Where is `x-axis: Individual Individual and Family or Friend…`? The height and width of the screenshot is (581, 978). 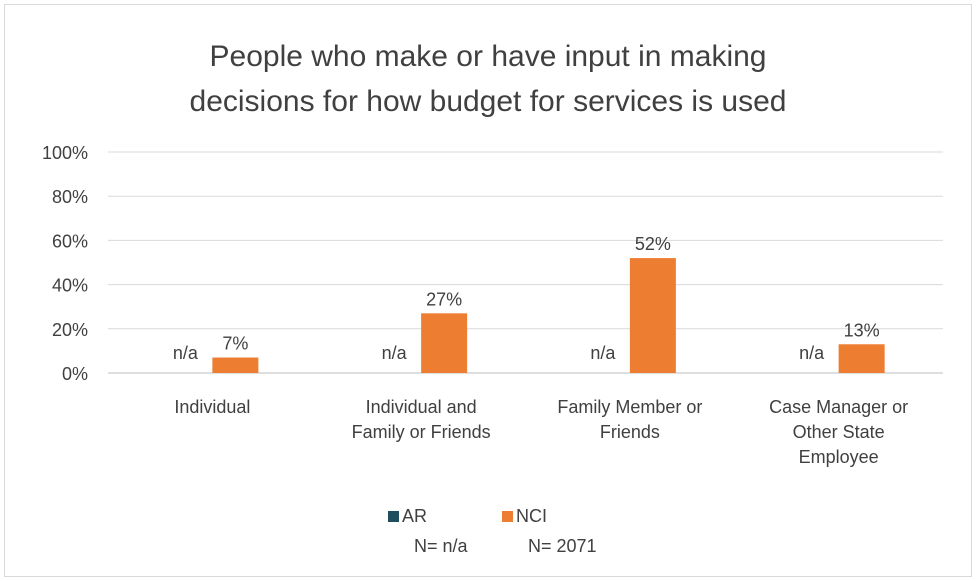 x-axis: Individual Individual and Family or Friend… is located at coordinates (541, 432).